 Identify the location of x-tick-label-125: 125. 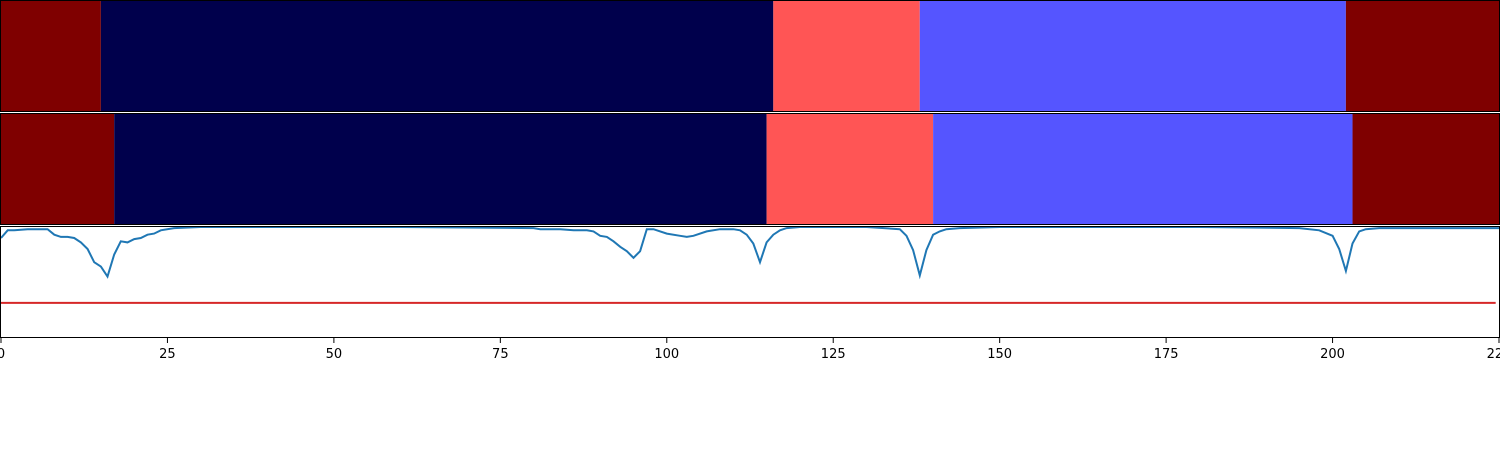
(833, 354).